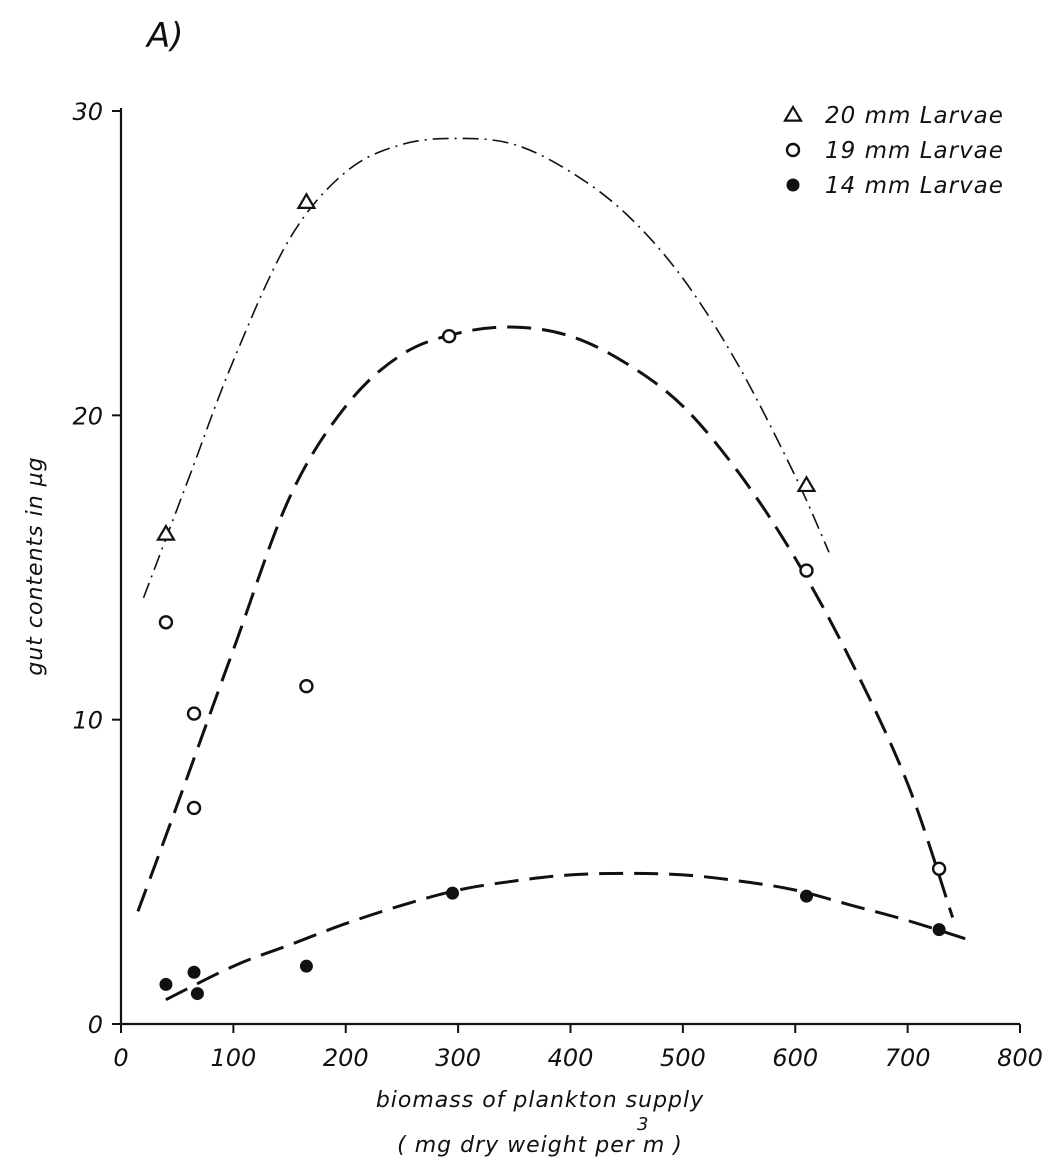 The image size is (1048, 1170). Describe the element at coordinates (908, 1058) in the screenshot. I see `x-tick-label: 700` at that location.